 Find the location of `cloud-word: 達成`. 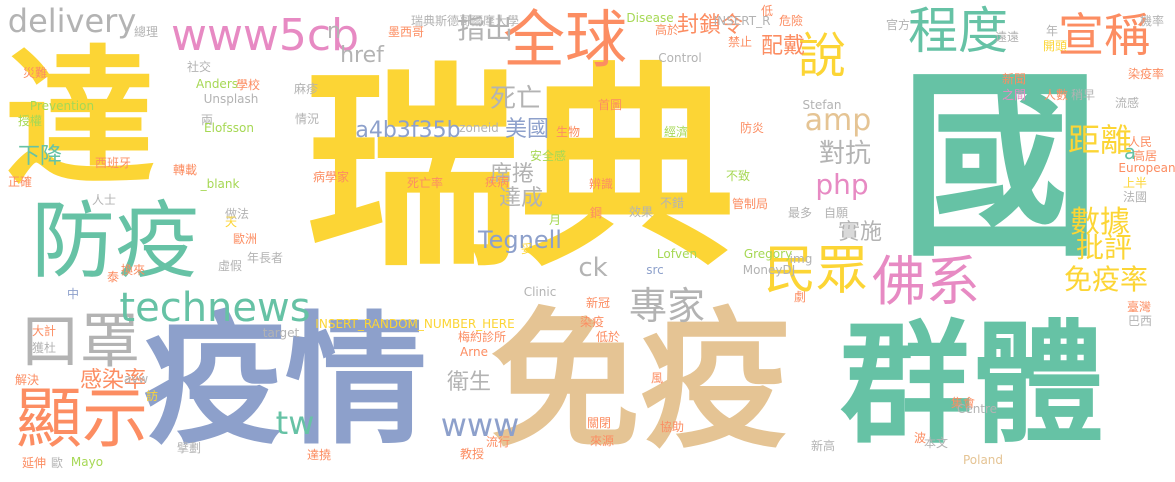

cloud-word: 達成 is located at coordinates (521, 198).